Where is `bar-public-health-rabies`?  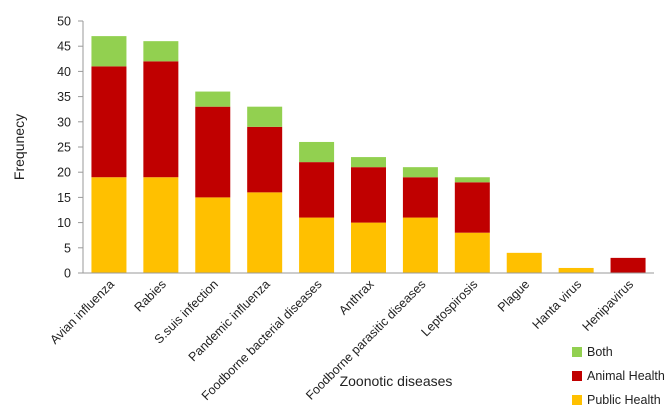 bar-public-health-rabies is located at coordinates (161, 225).